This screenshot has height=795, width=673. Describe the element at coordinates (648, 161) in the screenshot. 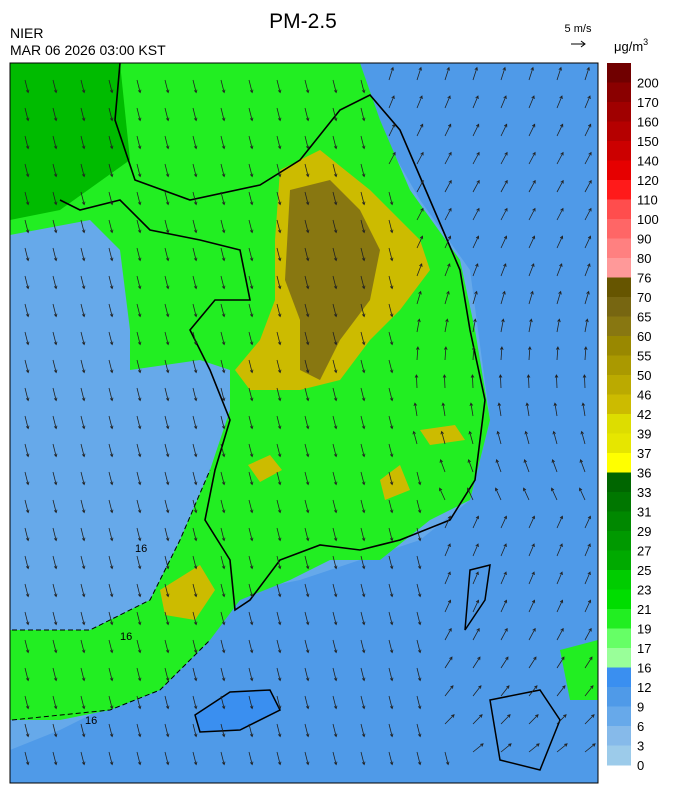

I see `colorbar-label: 140` at that location.